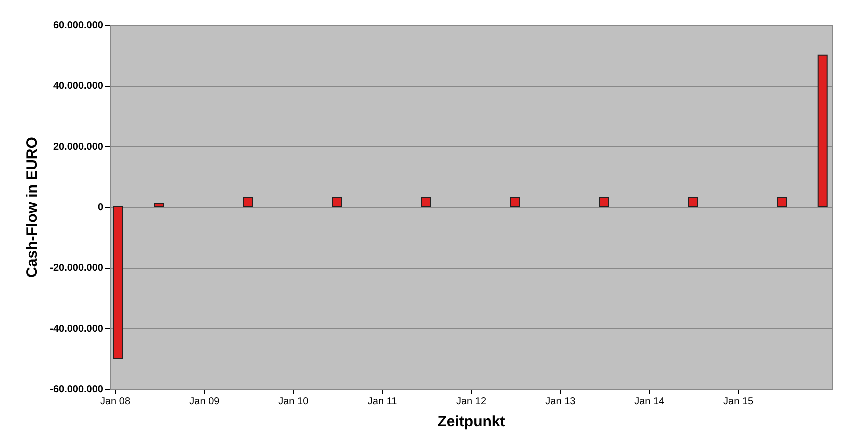 This screenshot has width=853, height=446. What do you see at coordinates (561, 402) in the screenshot?
I see `x-tick-label: Jan 13` at bounding box center [561, 402].